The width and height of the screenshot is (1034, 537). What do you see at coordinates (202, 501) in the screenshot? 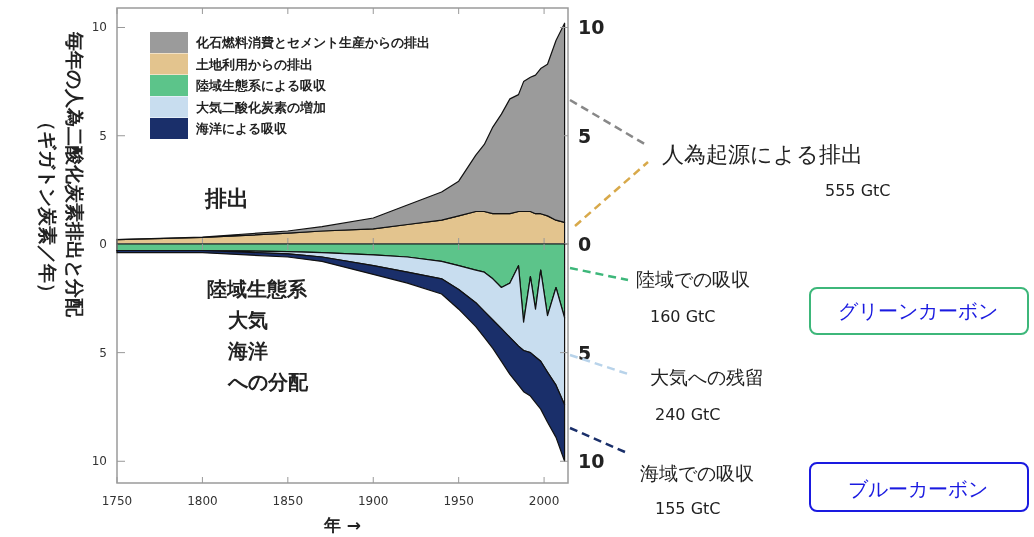
I see `x-tick-label: 1800` at bounding box center [202, 501].